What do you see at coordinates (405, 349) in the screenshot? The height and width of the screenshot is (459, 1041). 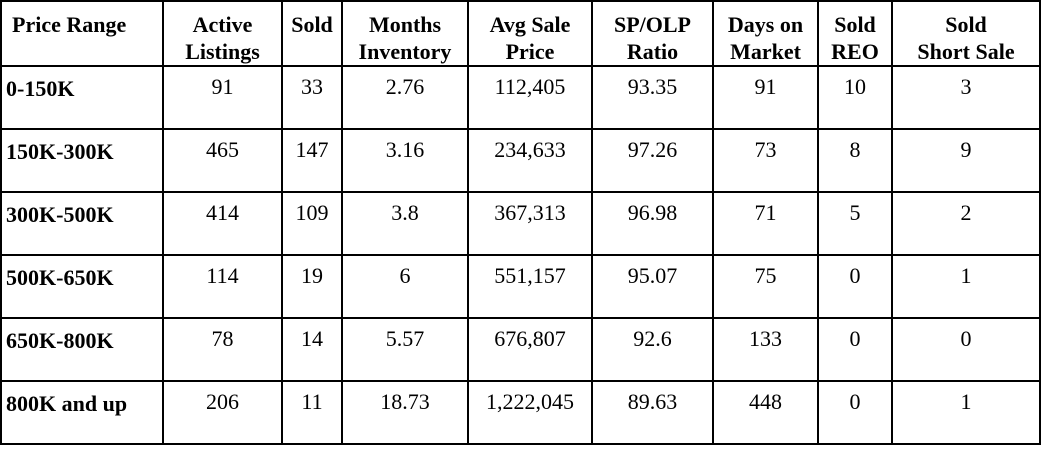 I see `cell-months-inventory: 5.57` at bounding box center [405, 349].